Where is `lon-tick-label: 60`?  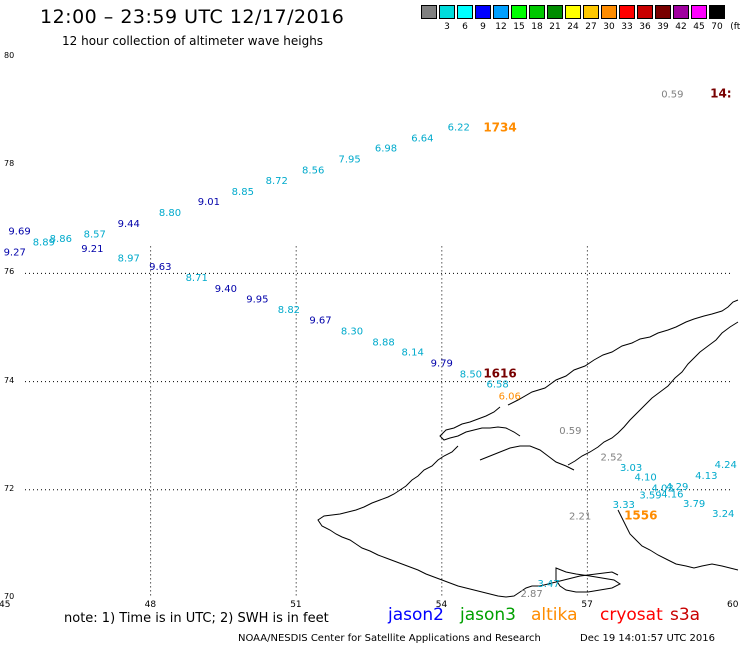
lon-tick-label: 60 is located at coordinates (733, 605).